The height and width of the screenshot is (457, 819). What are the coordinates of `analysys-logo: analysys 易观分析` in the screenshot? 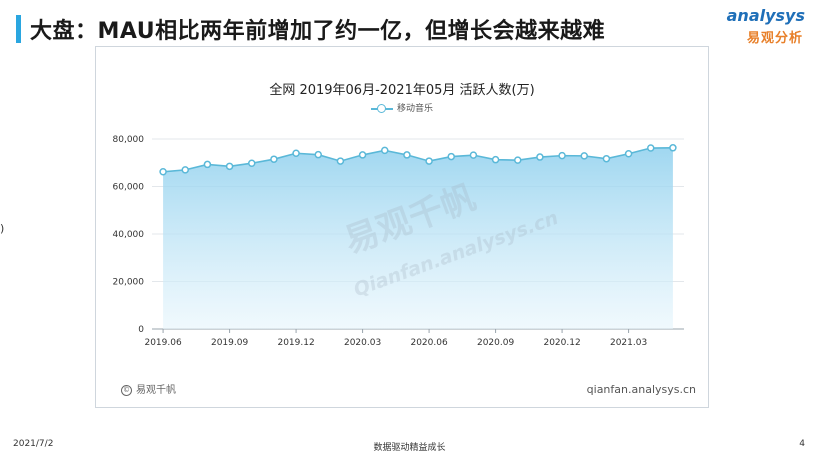 It's located at (762, 26).